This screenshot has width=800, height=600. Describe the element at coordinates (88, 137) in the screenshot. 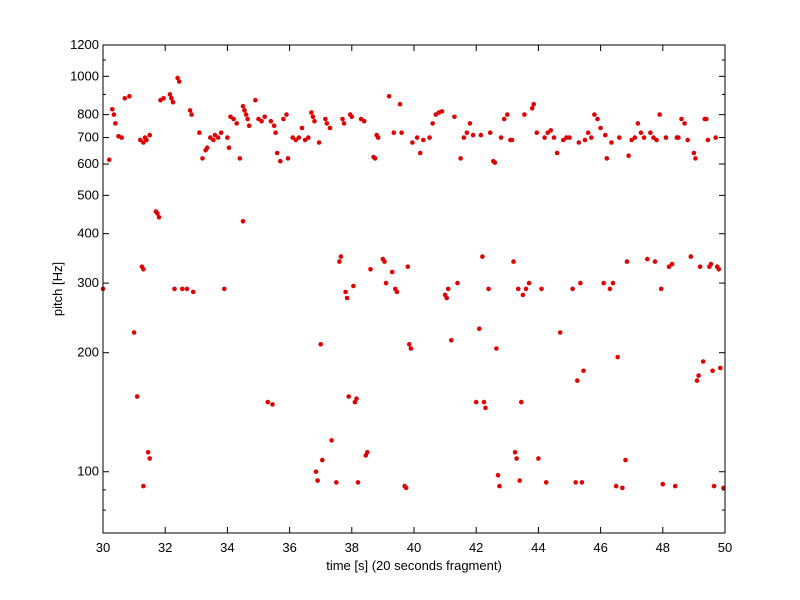

I see `y-tick-label: 700` at that location.